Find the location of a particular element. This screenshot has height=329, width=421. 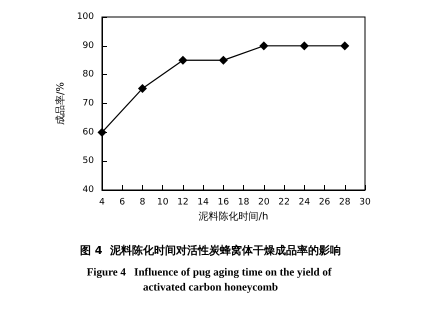

x-tick-label: 10 is located at coordinates (162, 203).